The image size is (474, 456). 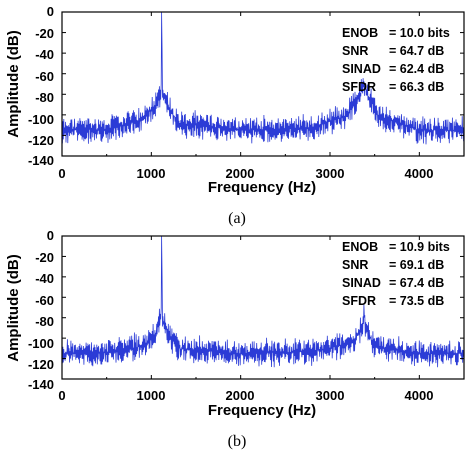 I want to click on panel-caption: (b), so click(x=237, y=441).